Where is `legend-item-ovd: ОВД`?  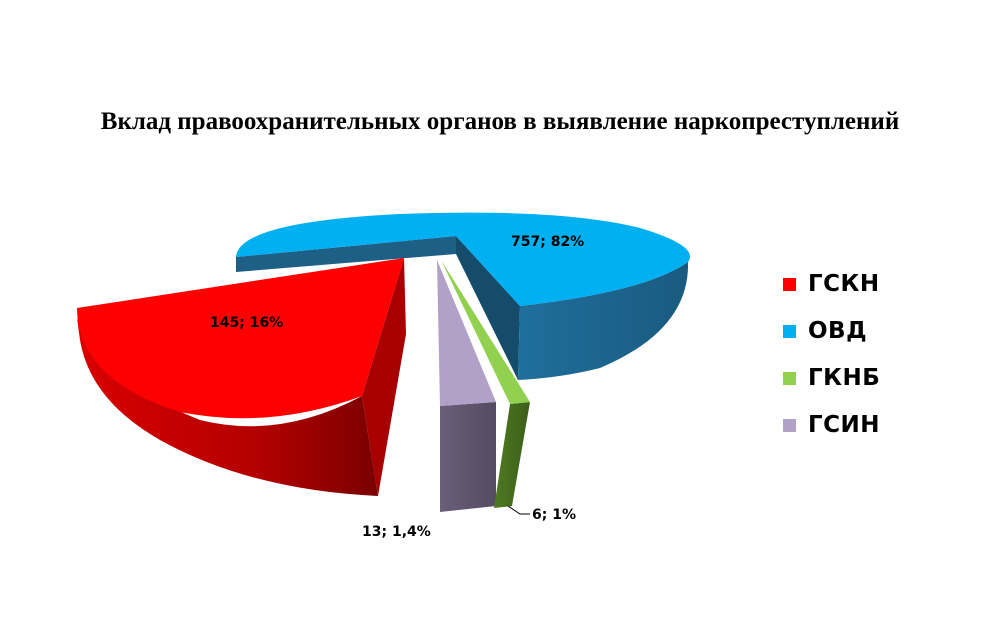
legend-item-ovd: ОВД is located at coordinates (831, 331).